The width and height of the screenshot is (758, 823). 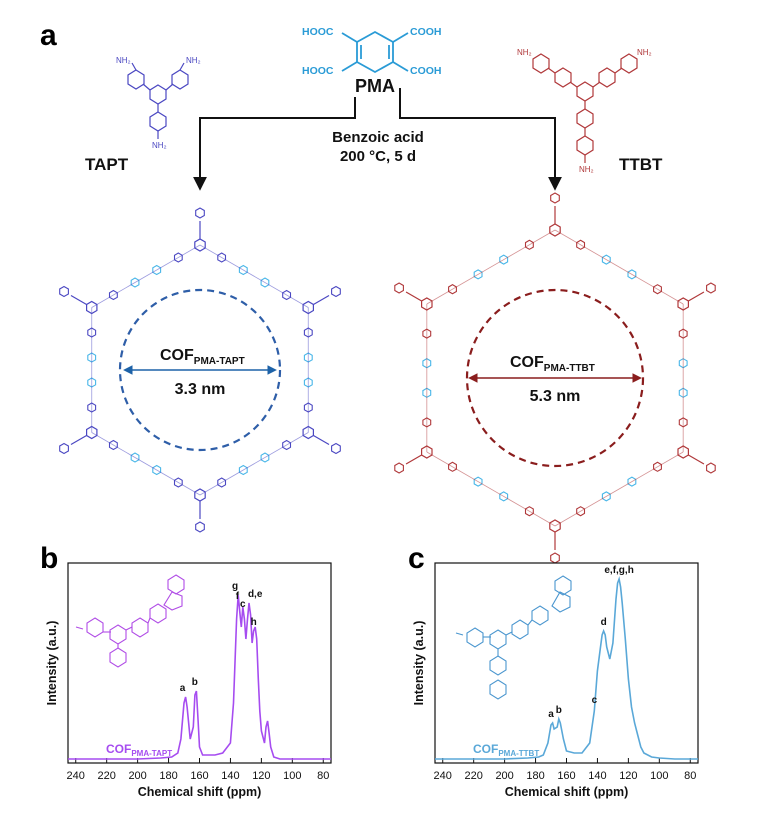 I want to click on tapt-molecule, so click(x=158, y=100).